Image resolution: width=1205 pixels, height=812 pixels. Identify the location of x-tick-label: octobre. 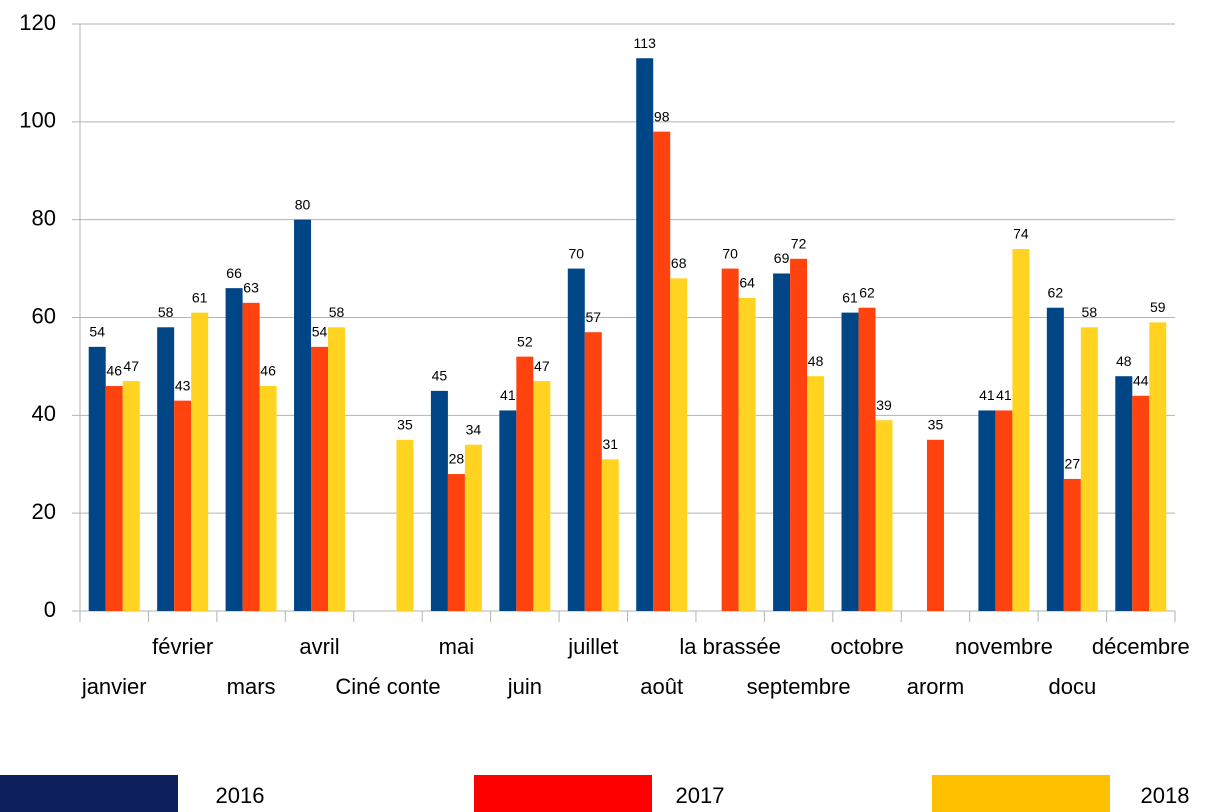
(866, 646).